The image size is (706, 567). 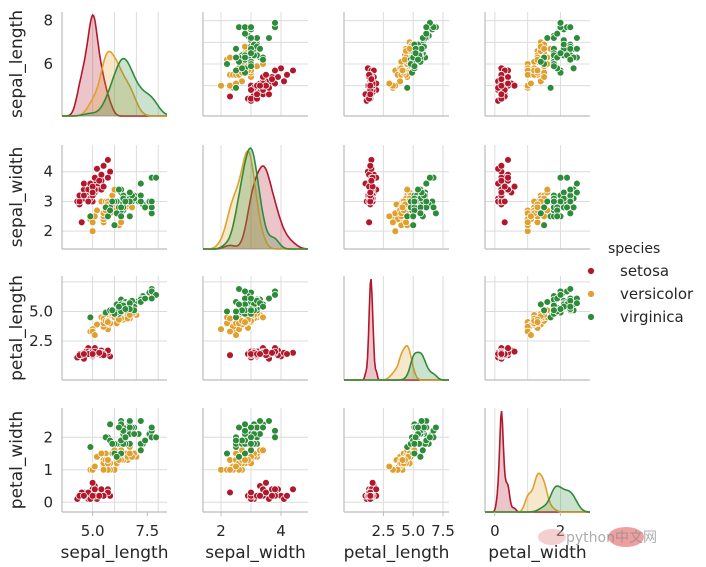 I want to click on x-axis-label-petal_width: petal_width, so click(x=537, y=553).